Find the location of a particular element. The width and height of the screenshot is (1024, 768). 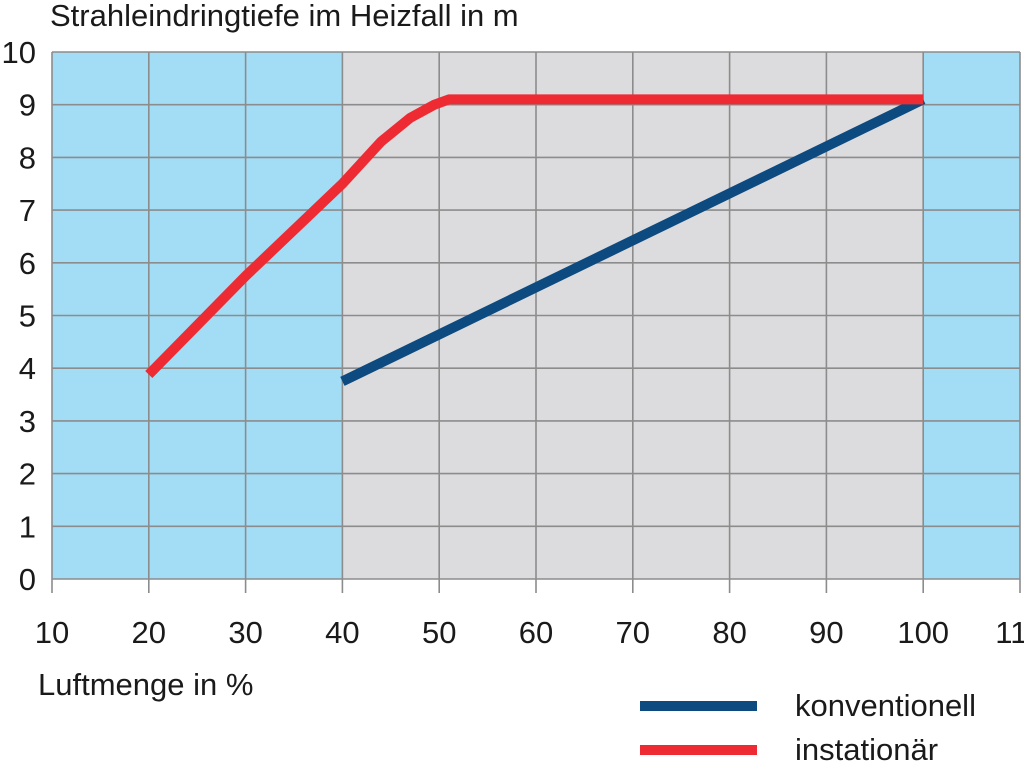

x-tick-label-30: 30 is located at coordinates (245, 632).